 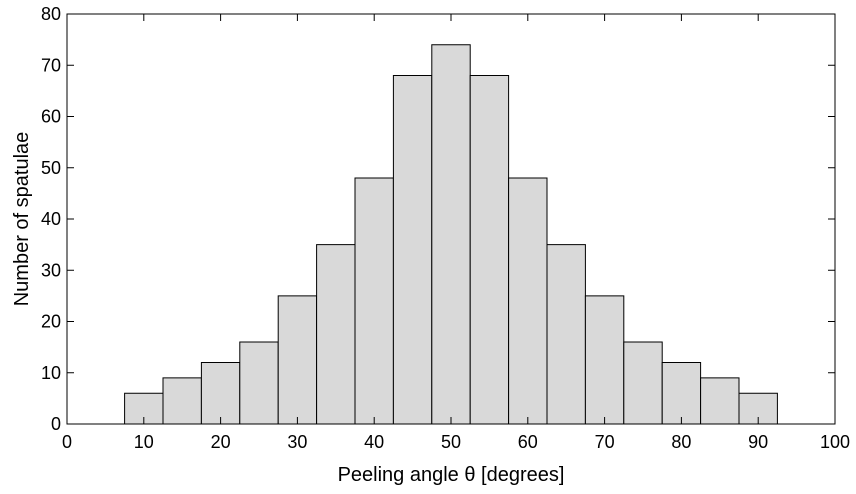 I want to click on y-tick-label-10: 10, so click(x=51, y=373).